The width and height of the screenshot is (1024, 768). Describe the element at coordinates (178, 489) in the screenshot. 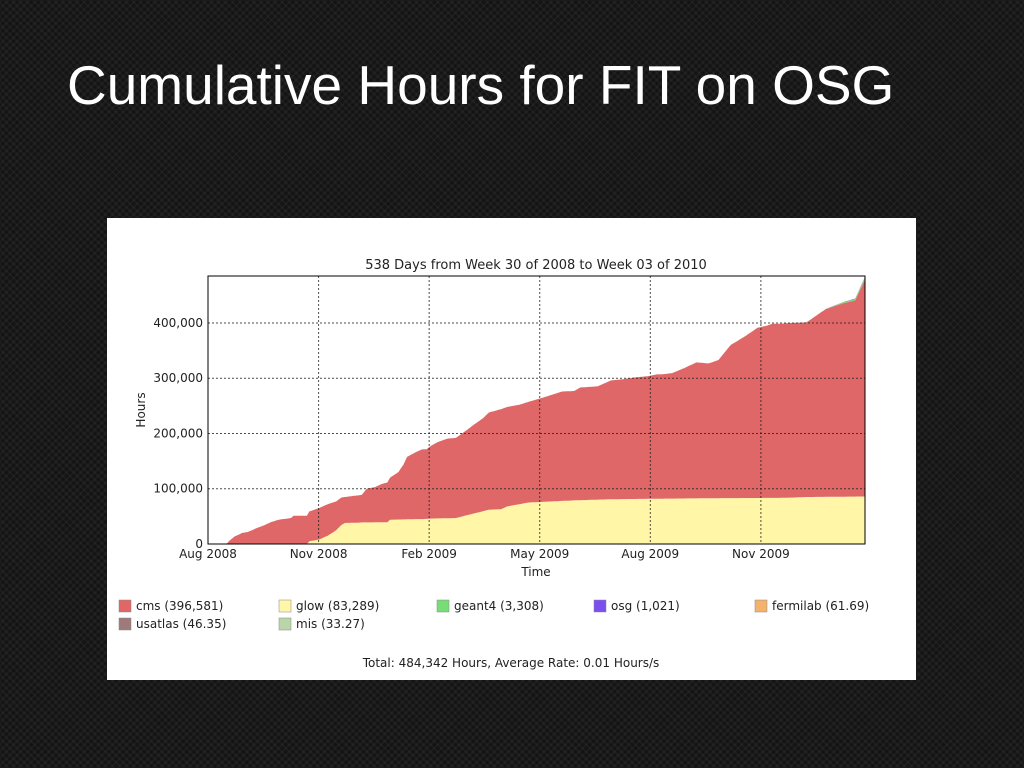

I see `y-tick-label: 100,000` at that location.